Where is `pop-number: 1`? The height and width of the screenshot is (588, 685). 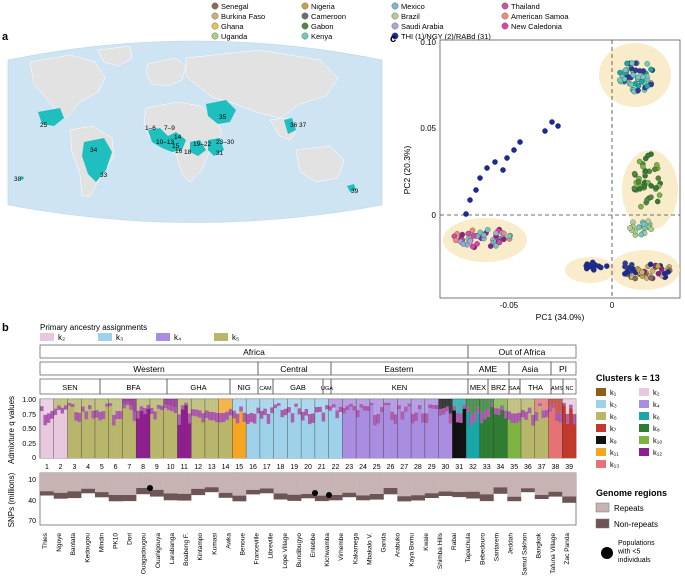 pop-number: 1 is located at coordinates (47, 467).